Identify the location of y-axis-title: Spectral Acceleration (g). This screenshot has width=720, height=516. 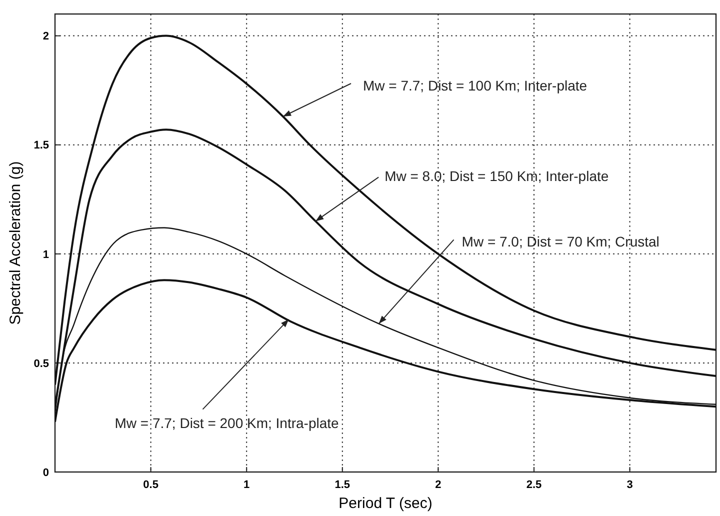
(15, 243).